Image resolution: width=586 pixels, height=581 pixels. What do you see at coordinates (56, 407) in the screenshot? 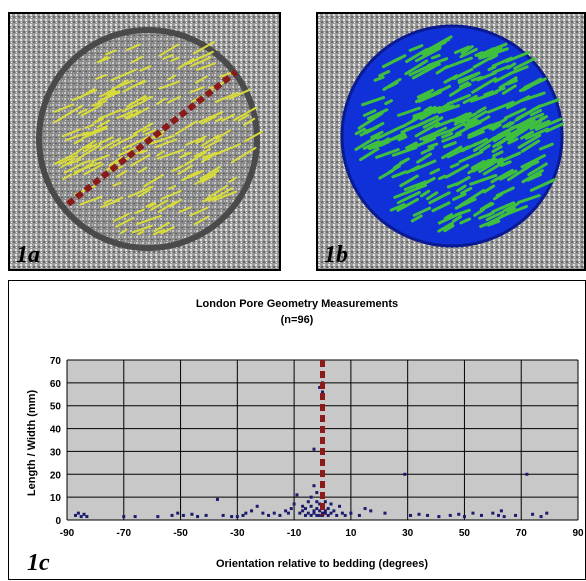
I see `y-tick-label: 50` at bounding box center [56, 407].